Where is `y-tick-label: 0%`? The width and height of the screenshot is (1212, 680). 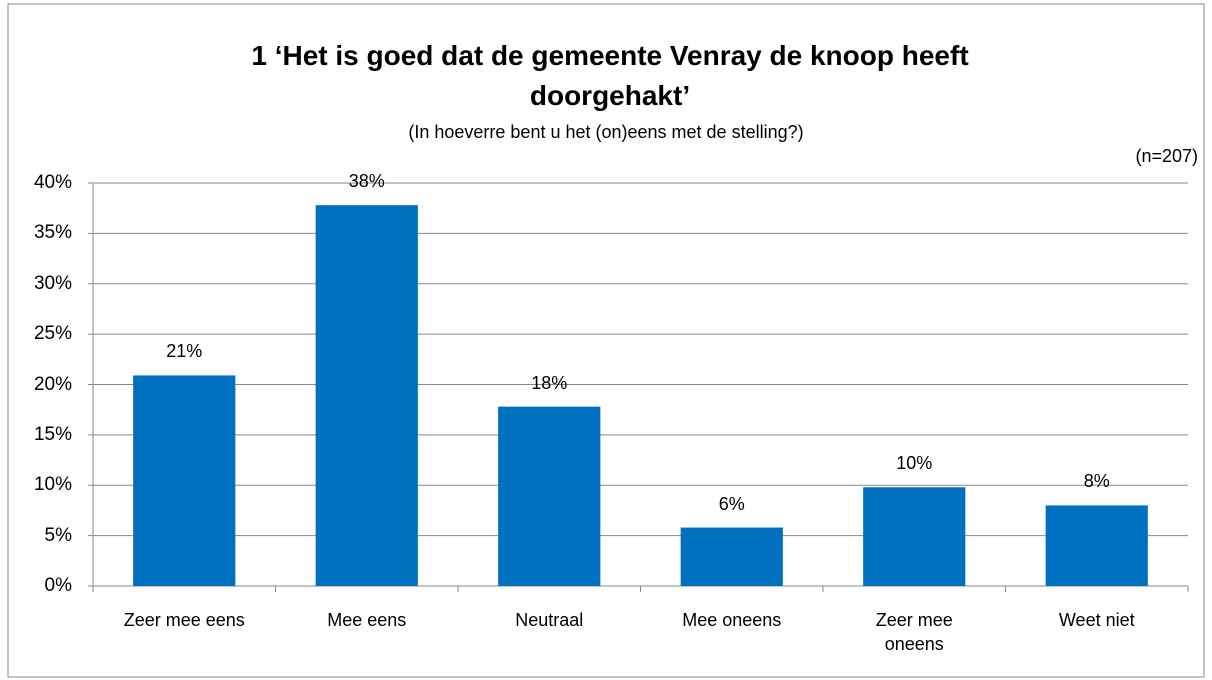
y-tick-label: 0% is located at coordinates (58, 585).